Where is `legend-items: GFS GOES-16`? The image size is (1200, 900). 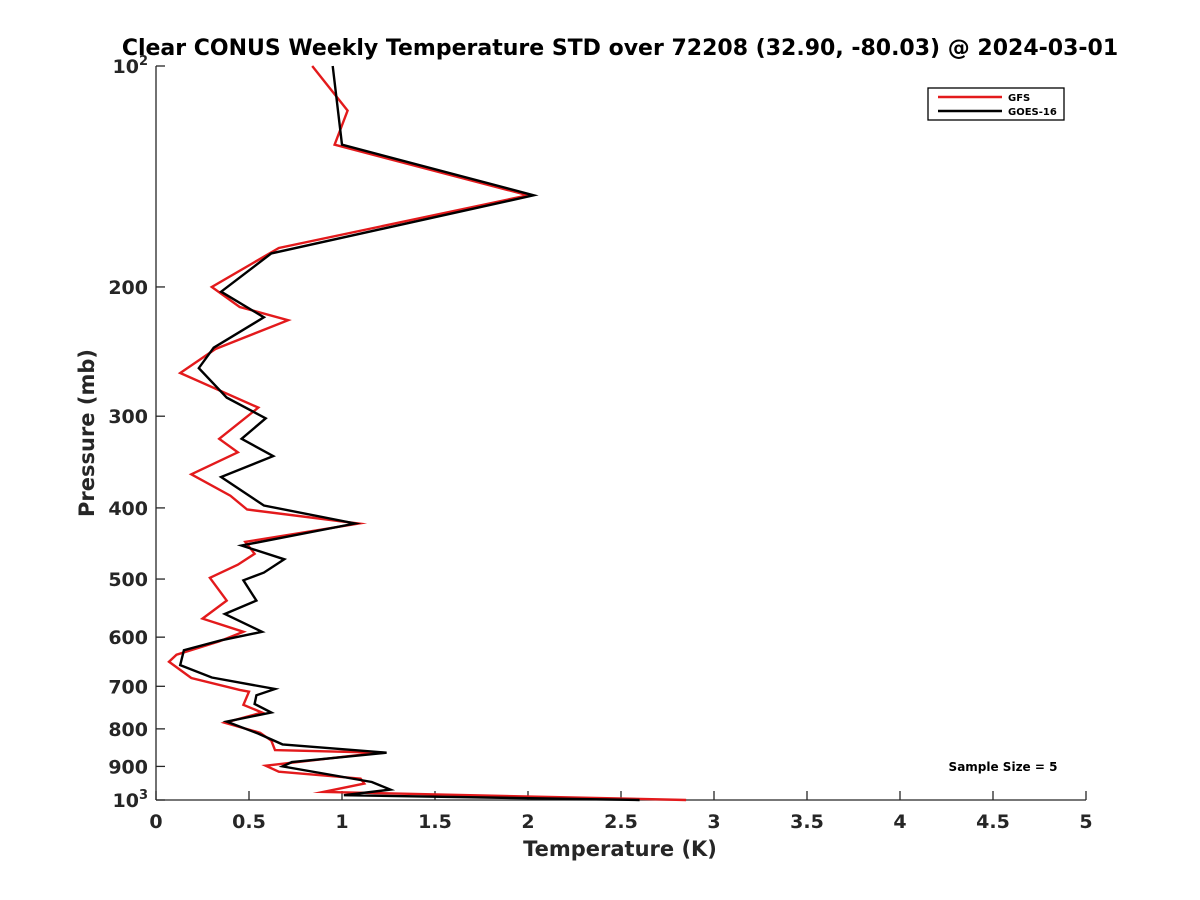
legend-items: GFS GOES-16 is located at coordinates (997, 105).